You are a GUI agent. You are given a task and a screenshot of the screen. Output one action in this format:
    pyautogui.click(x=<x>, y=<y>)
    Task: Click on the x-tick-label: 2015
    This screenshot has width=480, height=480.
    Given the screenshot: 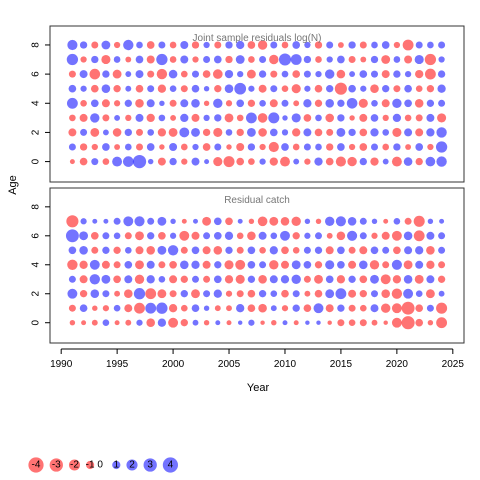 What is the action you would take?
    pyautogui.click(x=341, y=364)
    